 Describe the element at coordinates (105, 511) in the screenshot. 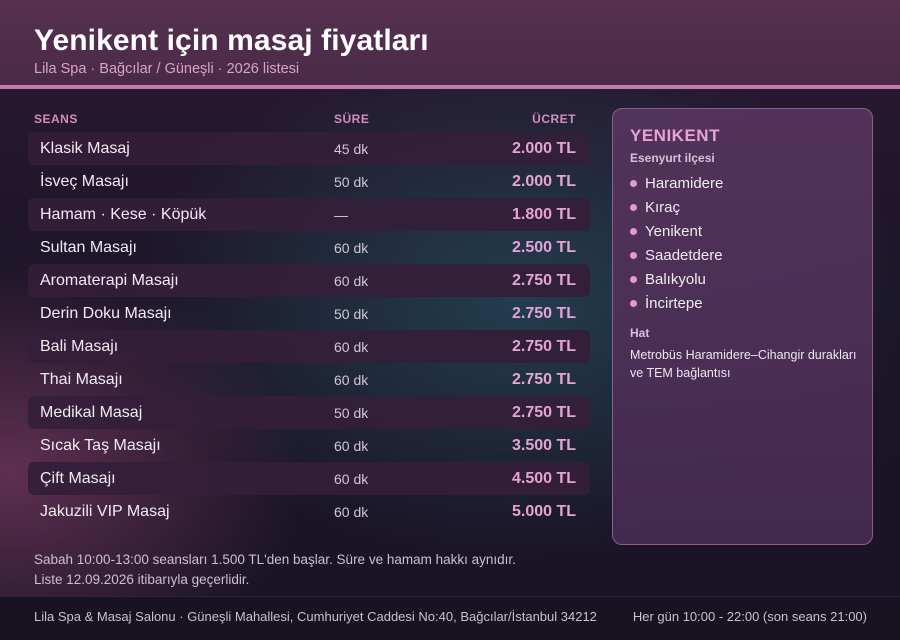

I see `service-name: Jakuzili VIP Masaj` at that location.